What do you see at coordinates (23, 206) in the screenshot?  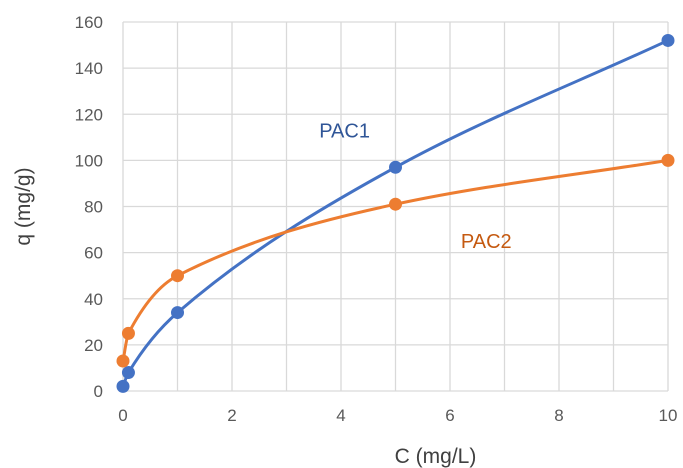 I see `y-axis-title: q (mg/g)` at bounding box center [23, 206].